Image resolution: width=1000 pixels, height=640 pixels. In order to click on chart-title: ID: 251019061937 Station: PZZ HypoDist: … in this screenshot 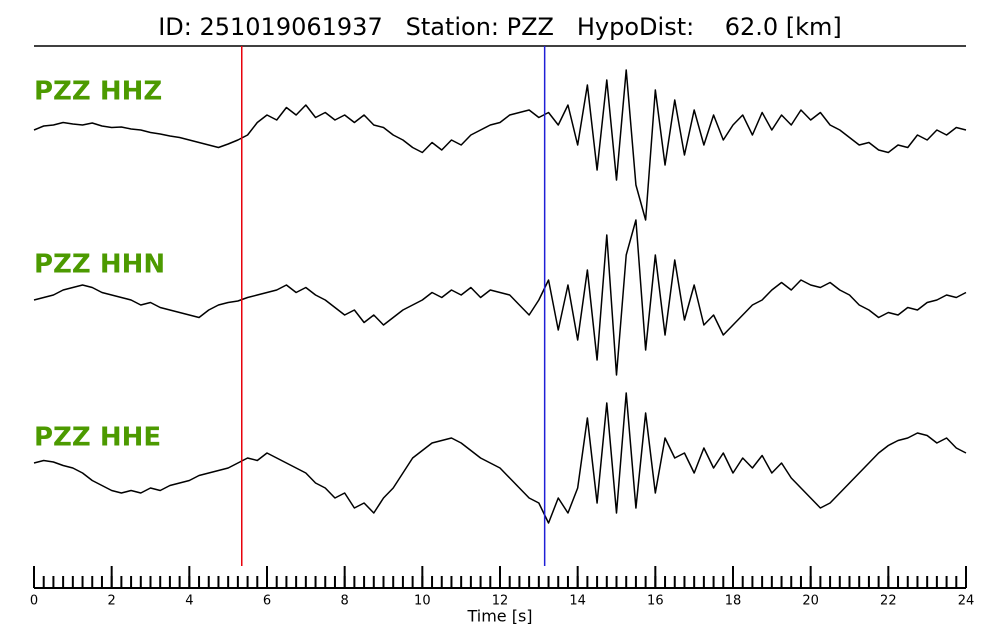, I will do `click(500, 27)`.